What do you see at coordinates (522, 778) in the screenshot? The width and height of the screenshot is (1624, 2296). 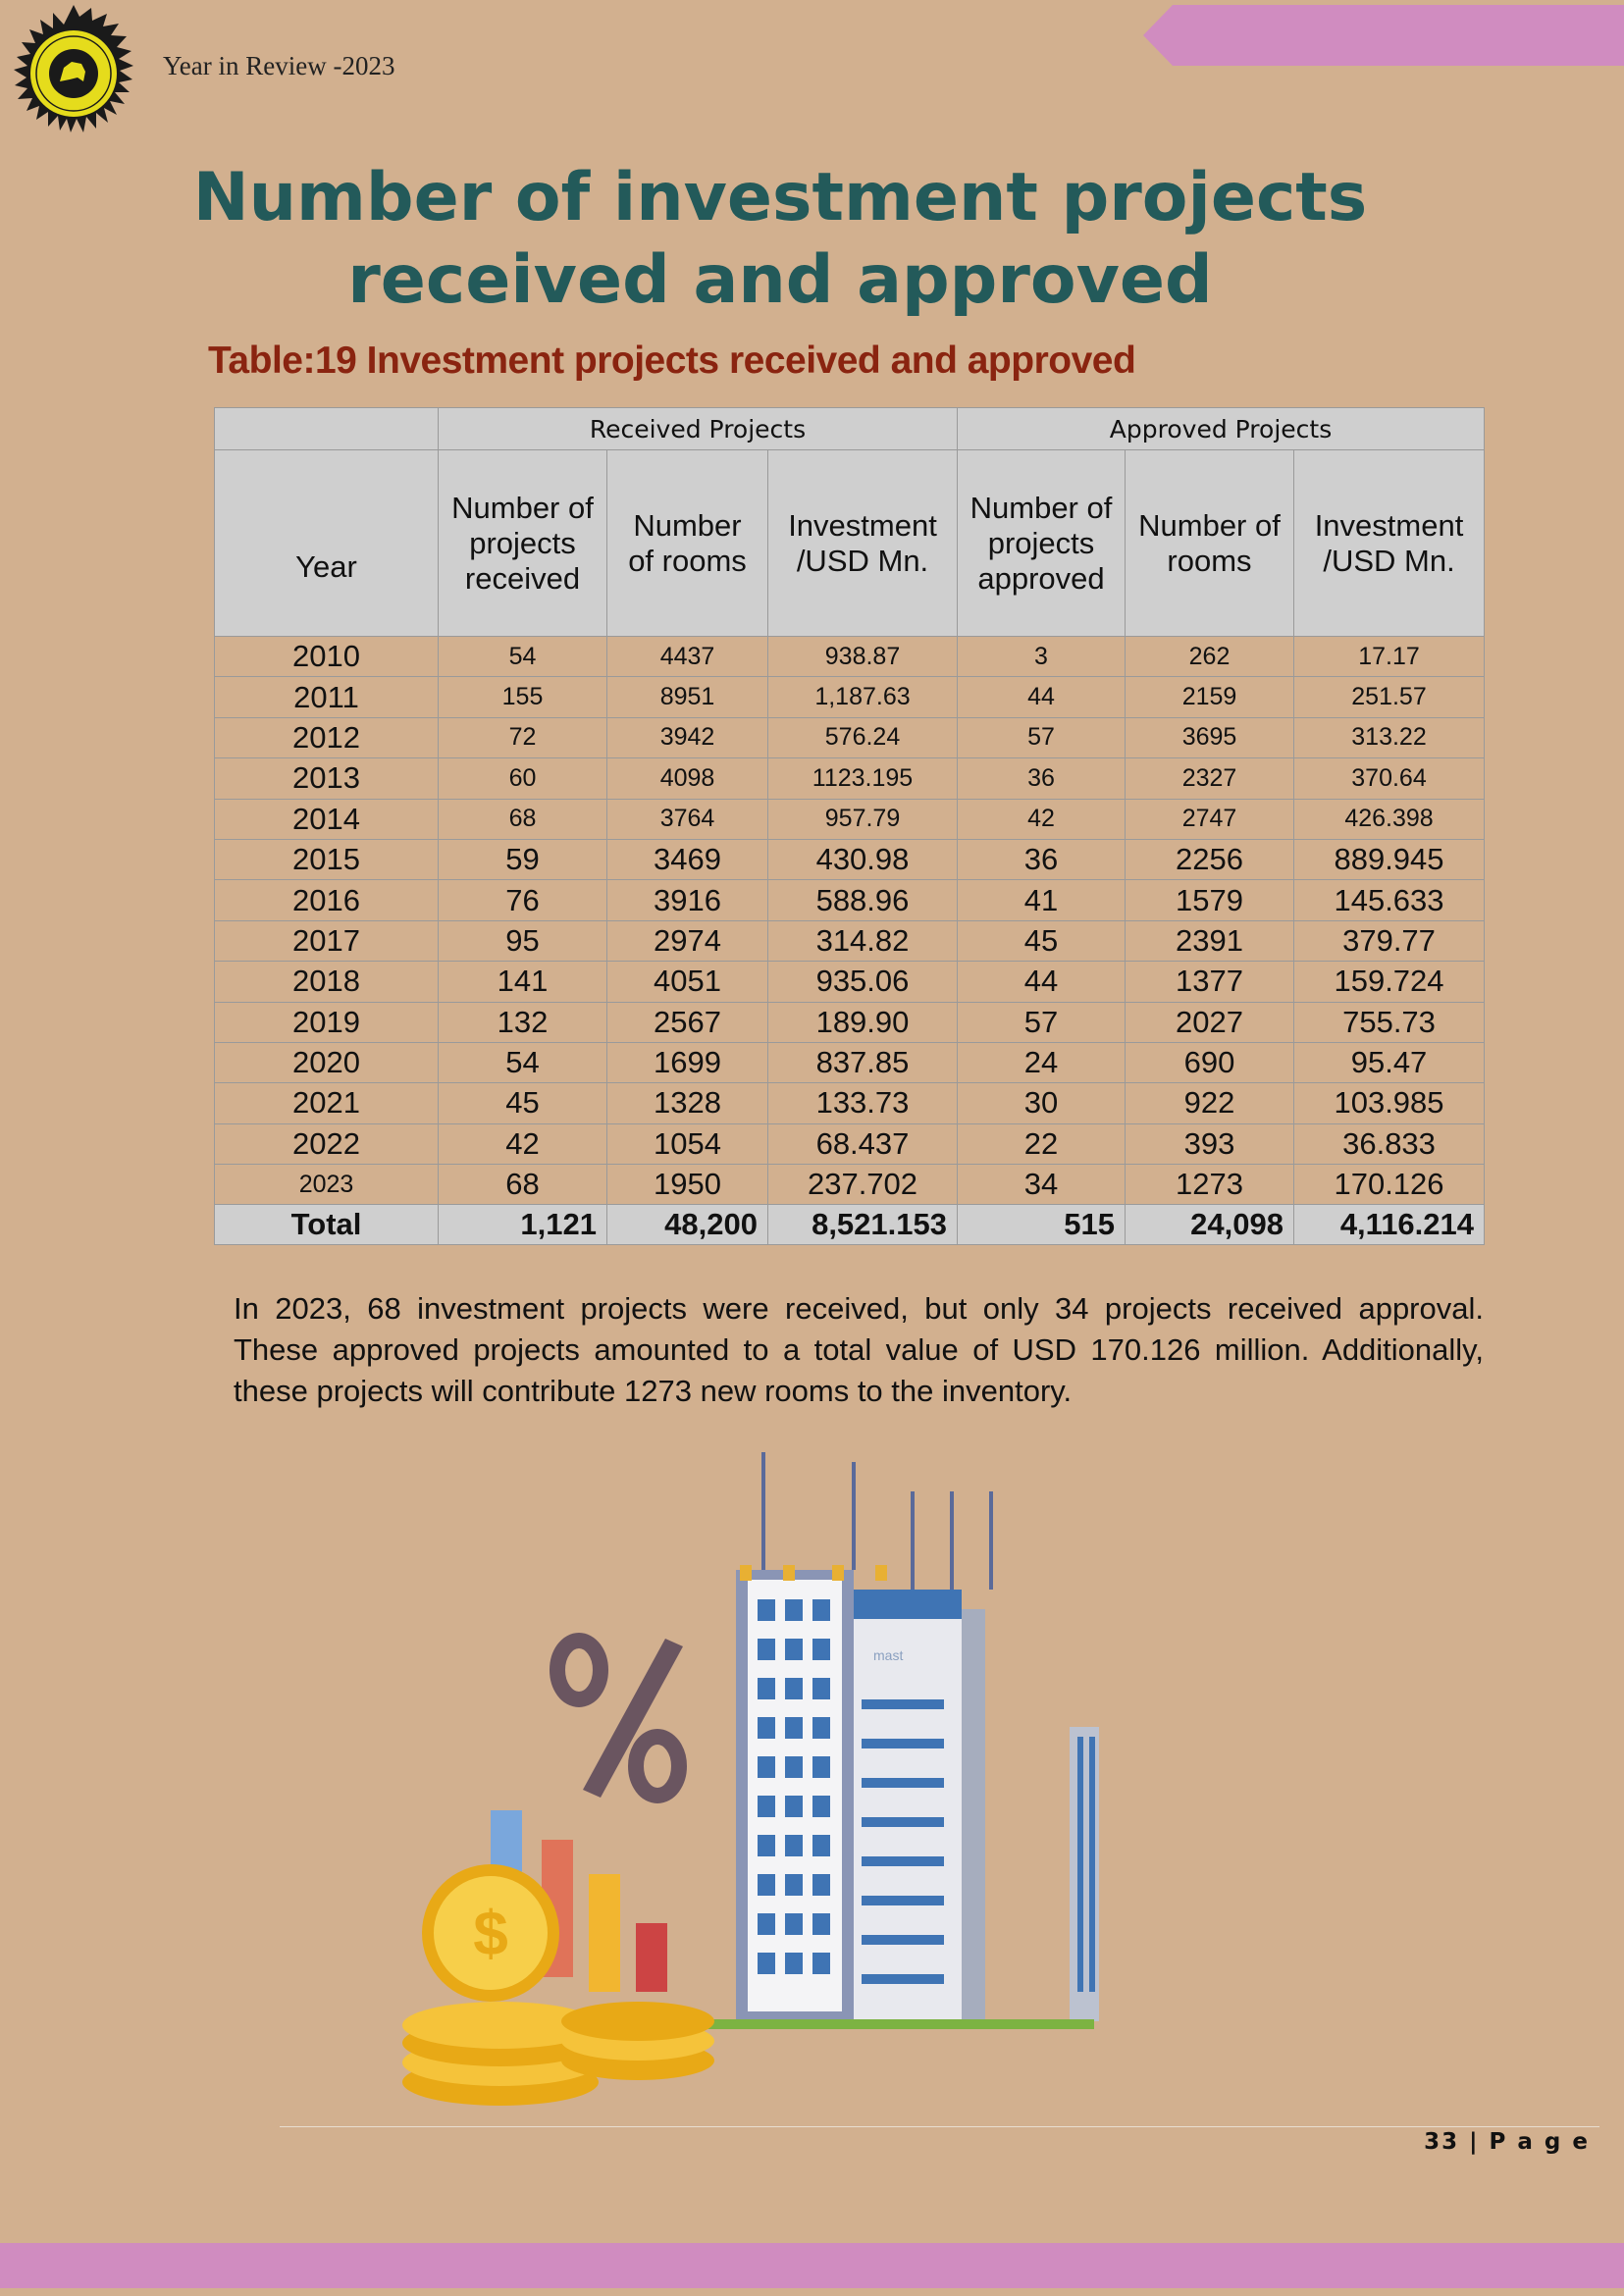 I see `table-cell: 60` at bounding box center [522, 778].